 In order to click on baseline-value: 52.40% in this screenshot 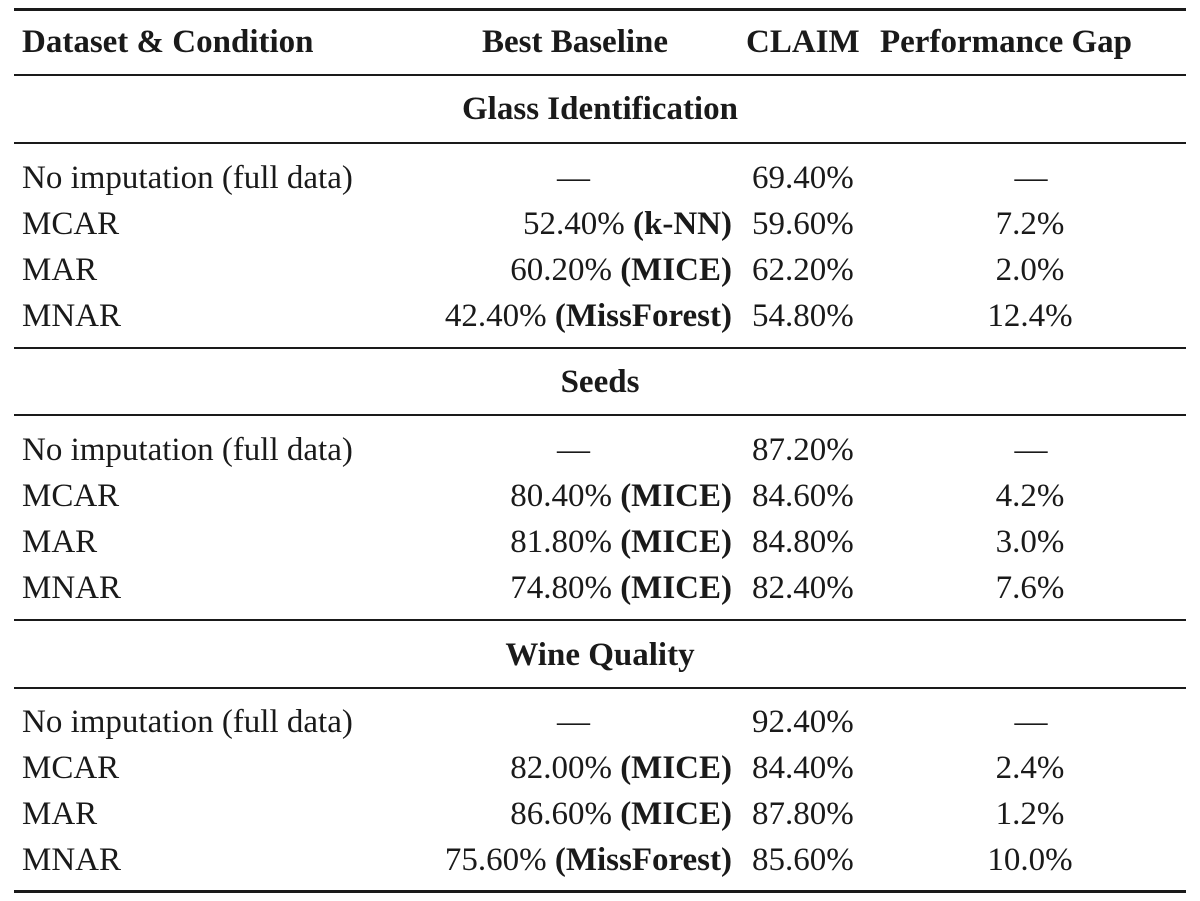, I will do `click(574, 224)`.